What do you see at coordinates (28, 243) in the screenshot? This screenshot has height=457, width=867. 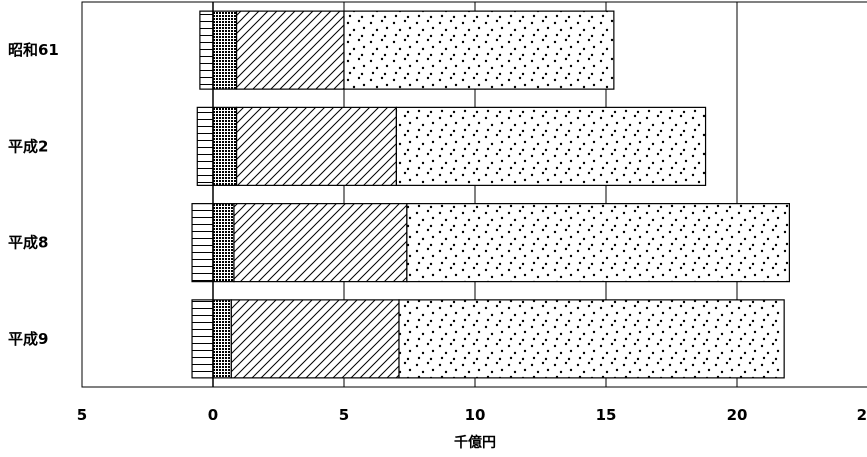 I see `category-label: 平成8` at bounding box center [28, 243].